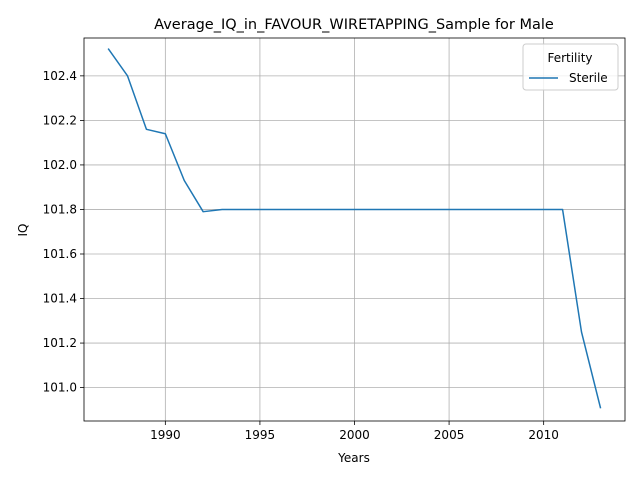  Describe the element at coordinates (60, 254) in the screenshot. I see `y-tick-label: 101.6` at that location.